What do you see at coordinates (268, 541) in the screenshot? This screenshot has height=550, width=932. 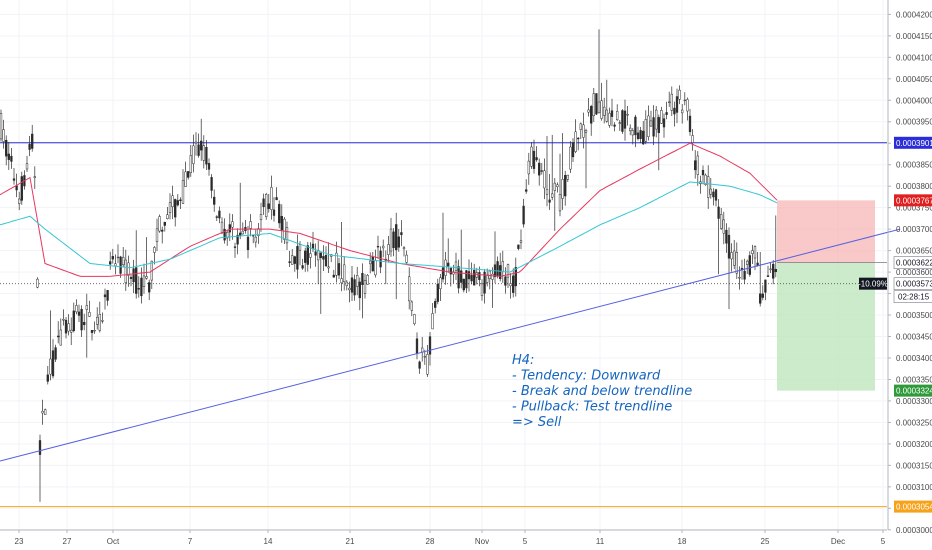 I see `time-tick-label: 14` at bounding box center [268, 541].